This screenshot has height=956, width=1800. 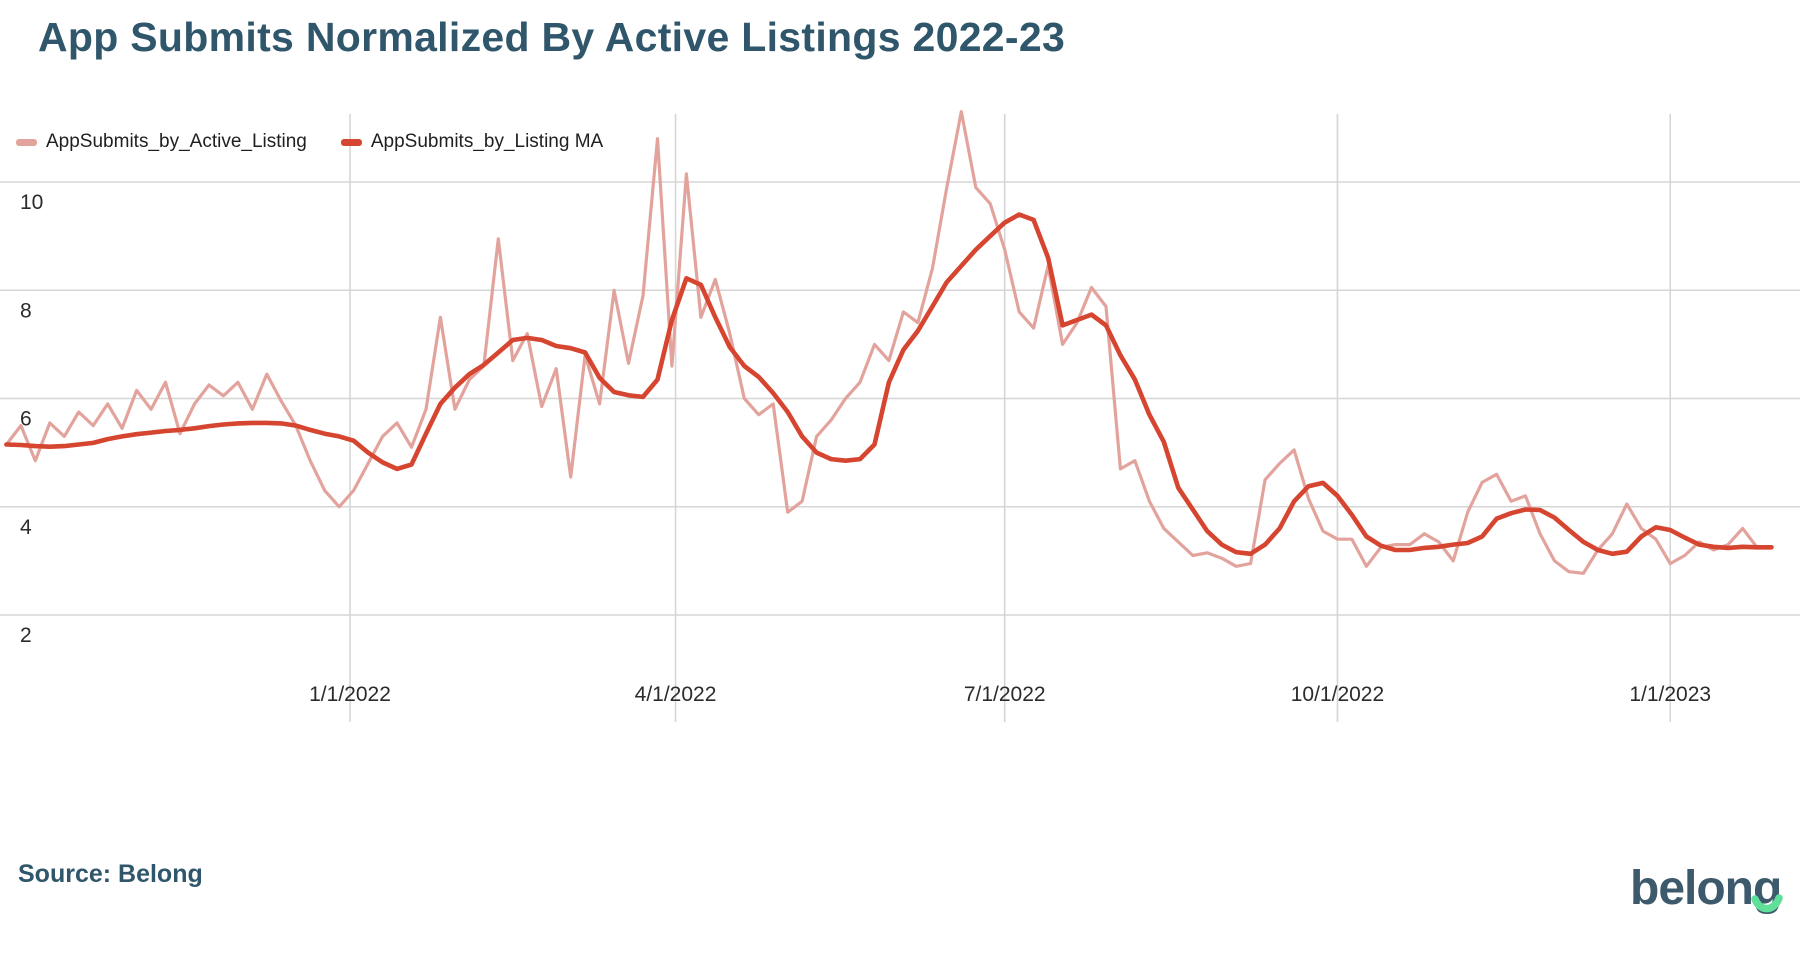 What do you see at coordinates (351, 142) in the screenshot?
I see `legend-swatch-ma-icon` at bounding box center [351, 142].